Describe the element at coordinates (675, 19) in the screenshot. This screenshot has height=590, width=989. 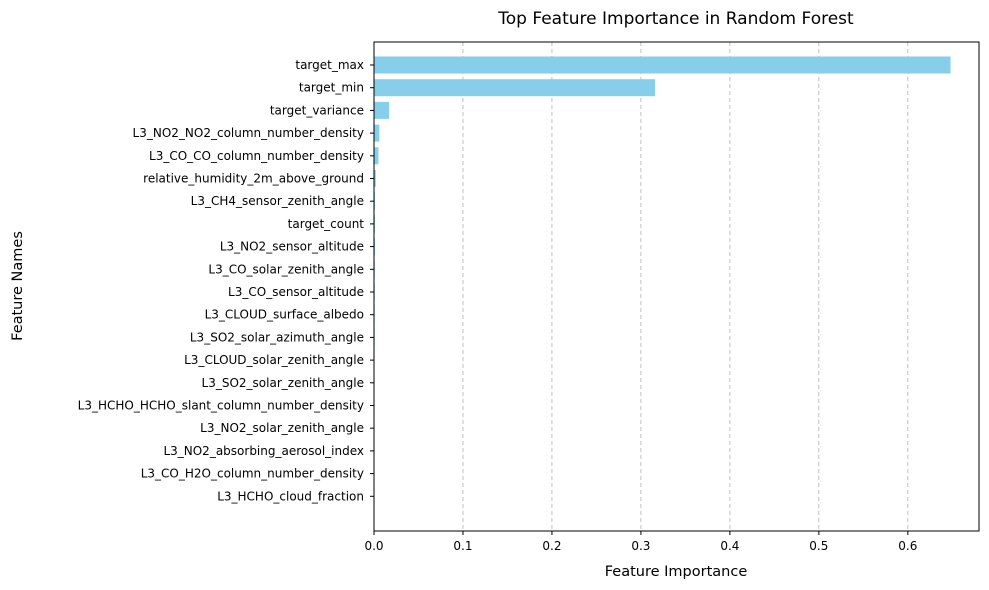
I see `chart-title: Top Feature Importance in Random Forest` at that location.